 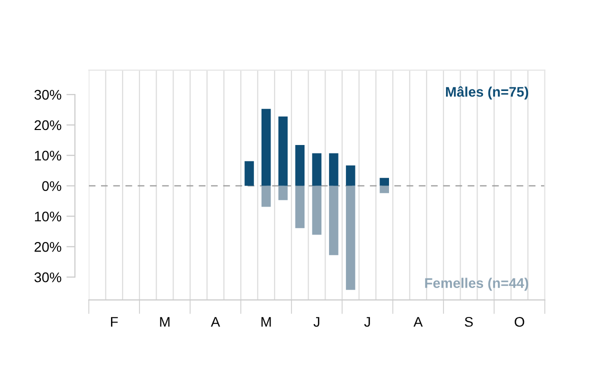 What do you see at coordinates (468, 321) in the screenshot?
I see `x-tick-label: S` at bounding box center [468, 321].